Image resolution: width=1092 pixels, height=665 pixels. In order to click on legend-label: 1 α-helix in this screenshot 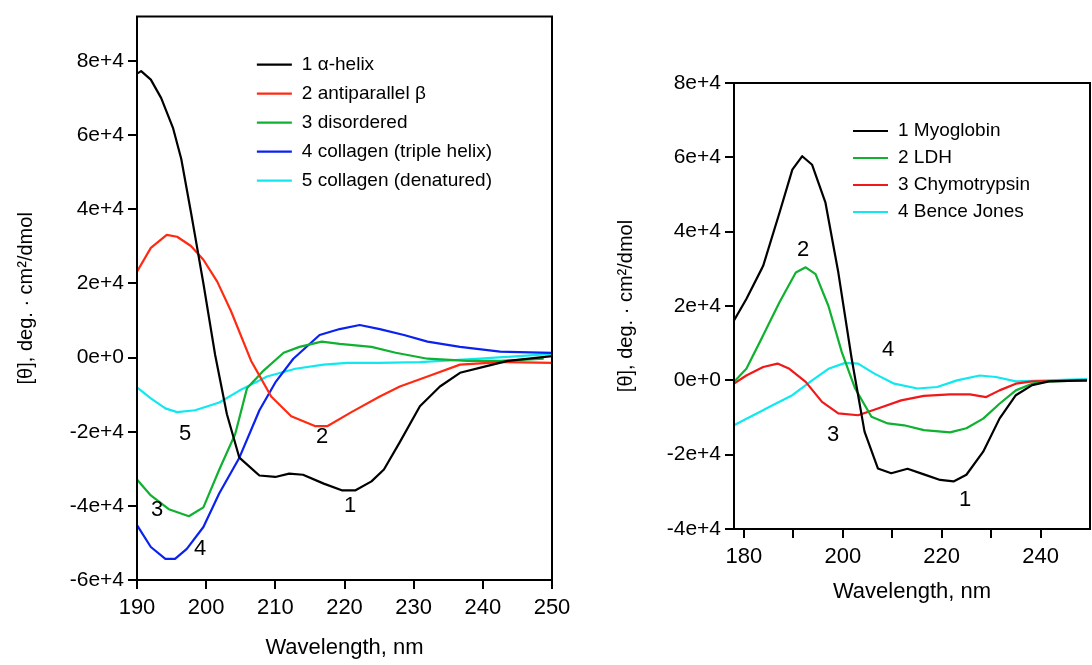, I will do `click(338, 63)`.